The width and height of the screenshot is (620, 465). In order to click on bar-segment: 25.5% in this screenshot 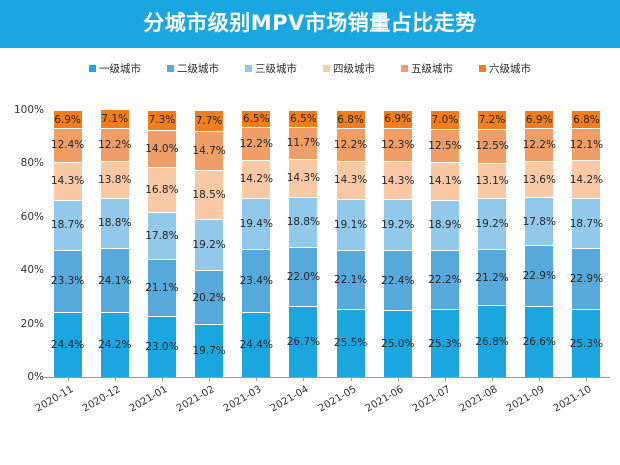, I will do `click(350, 342)`.